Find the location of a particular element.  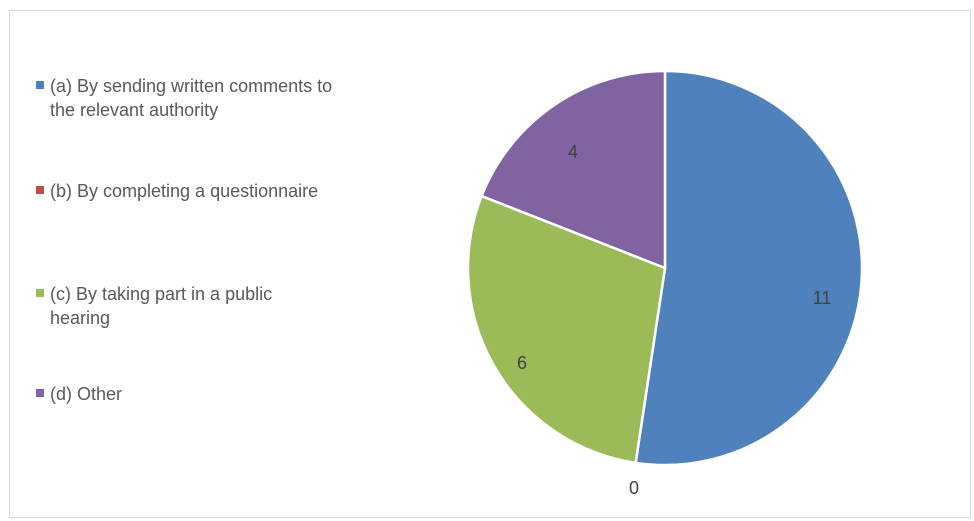

legend-swatch-a is located at coordinates (40, 85).